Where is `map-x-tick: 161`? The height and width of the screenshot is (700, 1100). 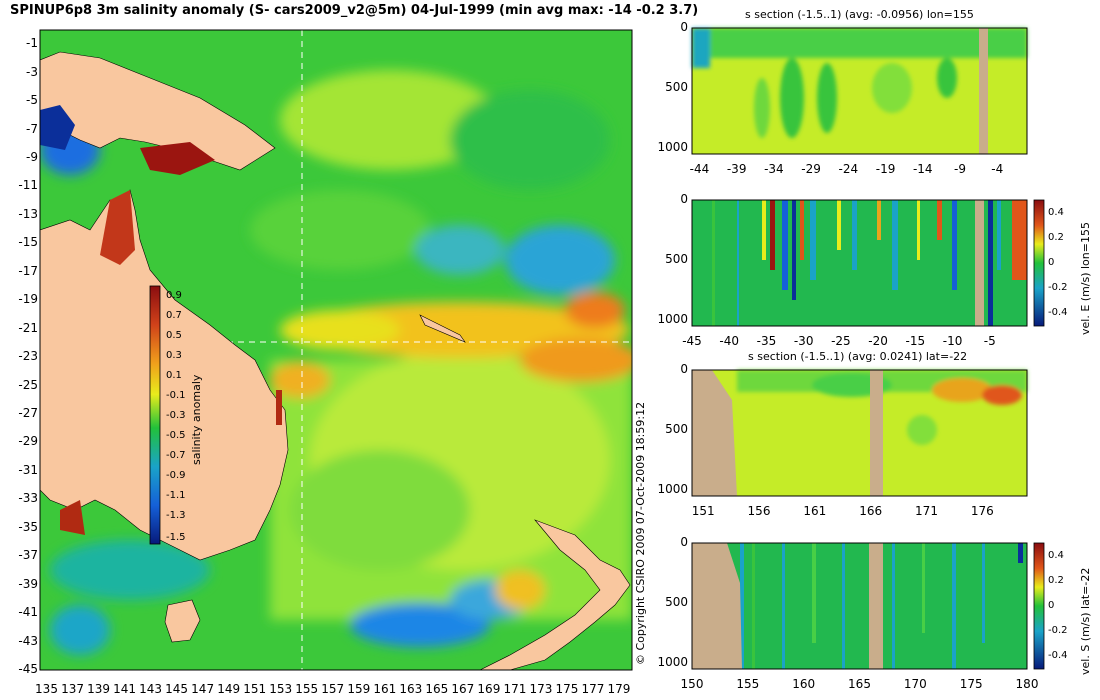
map-x-tick: 161 is located at coordinates (385, 689).